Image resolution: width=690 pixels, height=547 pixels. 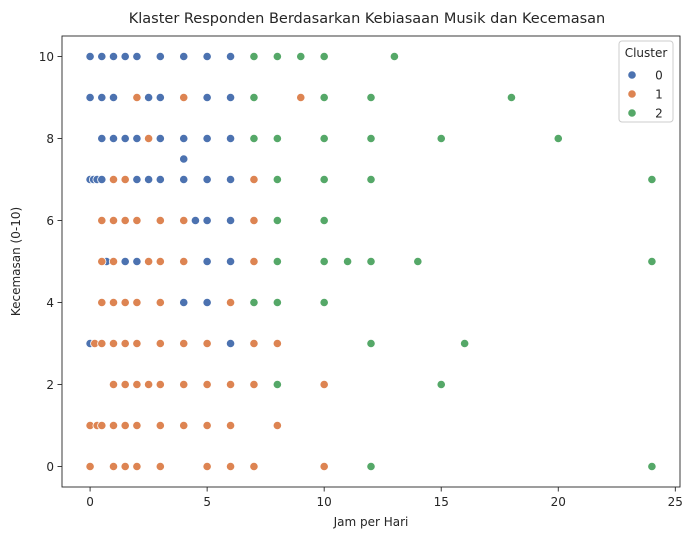 What do you see at coordinates (90, 502) in the screenshot?
I see `x-tick-label: 0` at bounding box center [90, 502].